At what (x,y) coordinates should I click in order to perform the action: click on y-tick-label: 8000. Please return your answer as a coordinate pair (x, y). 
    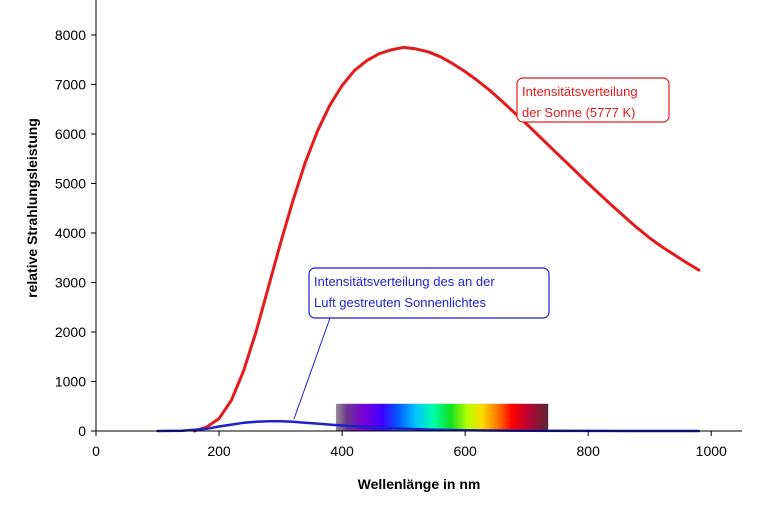
    Looking at the image, I should click on (70, 35).